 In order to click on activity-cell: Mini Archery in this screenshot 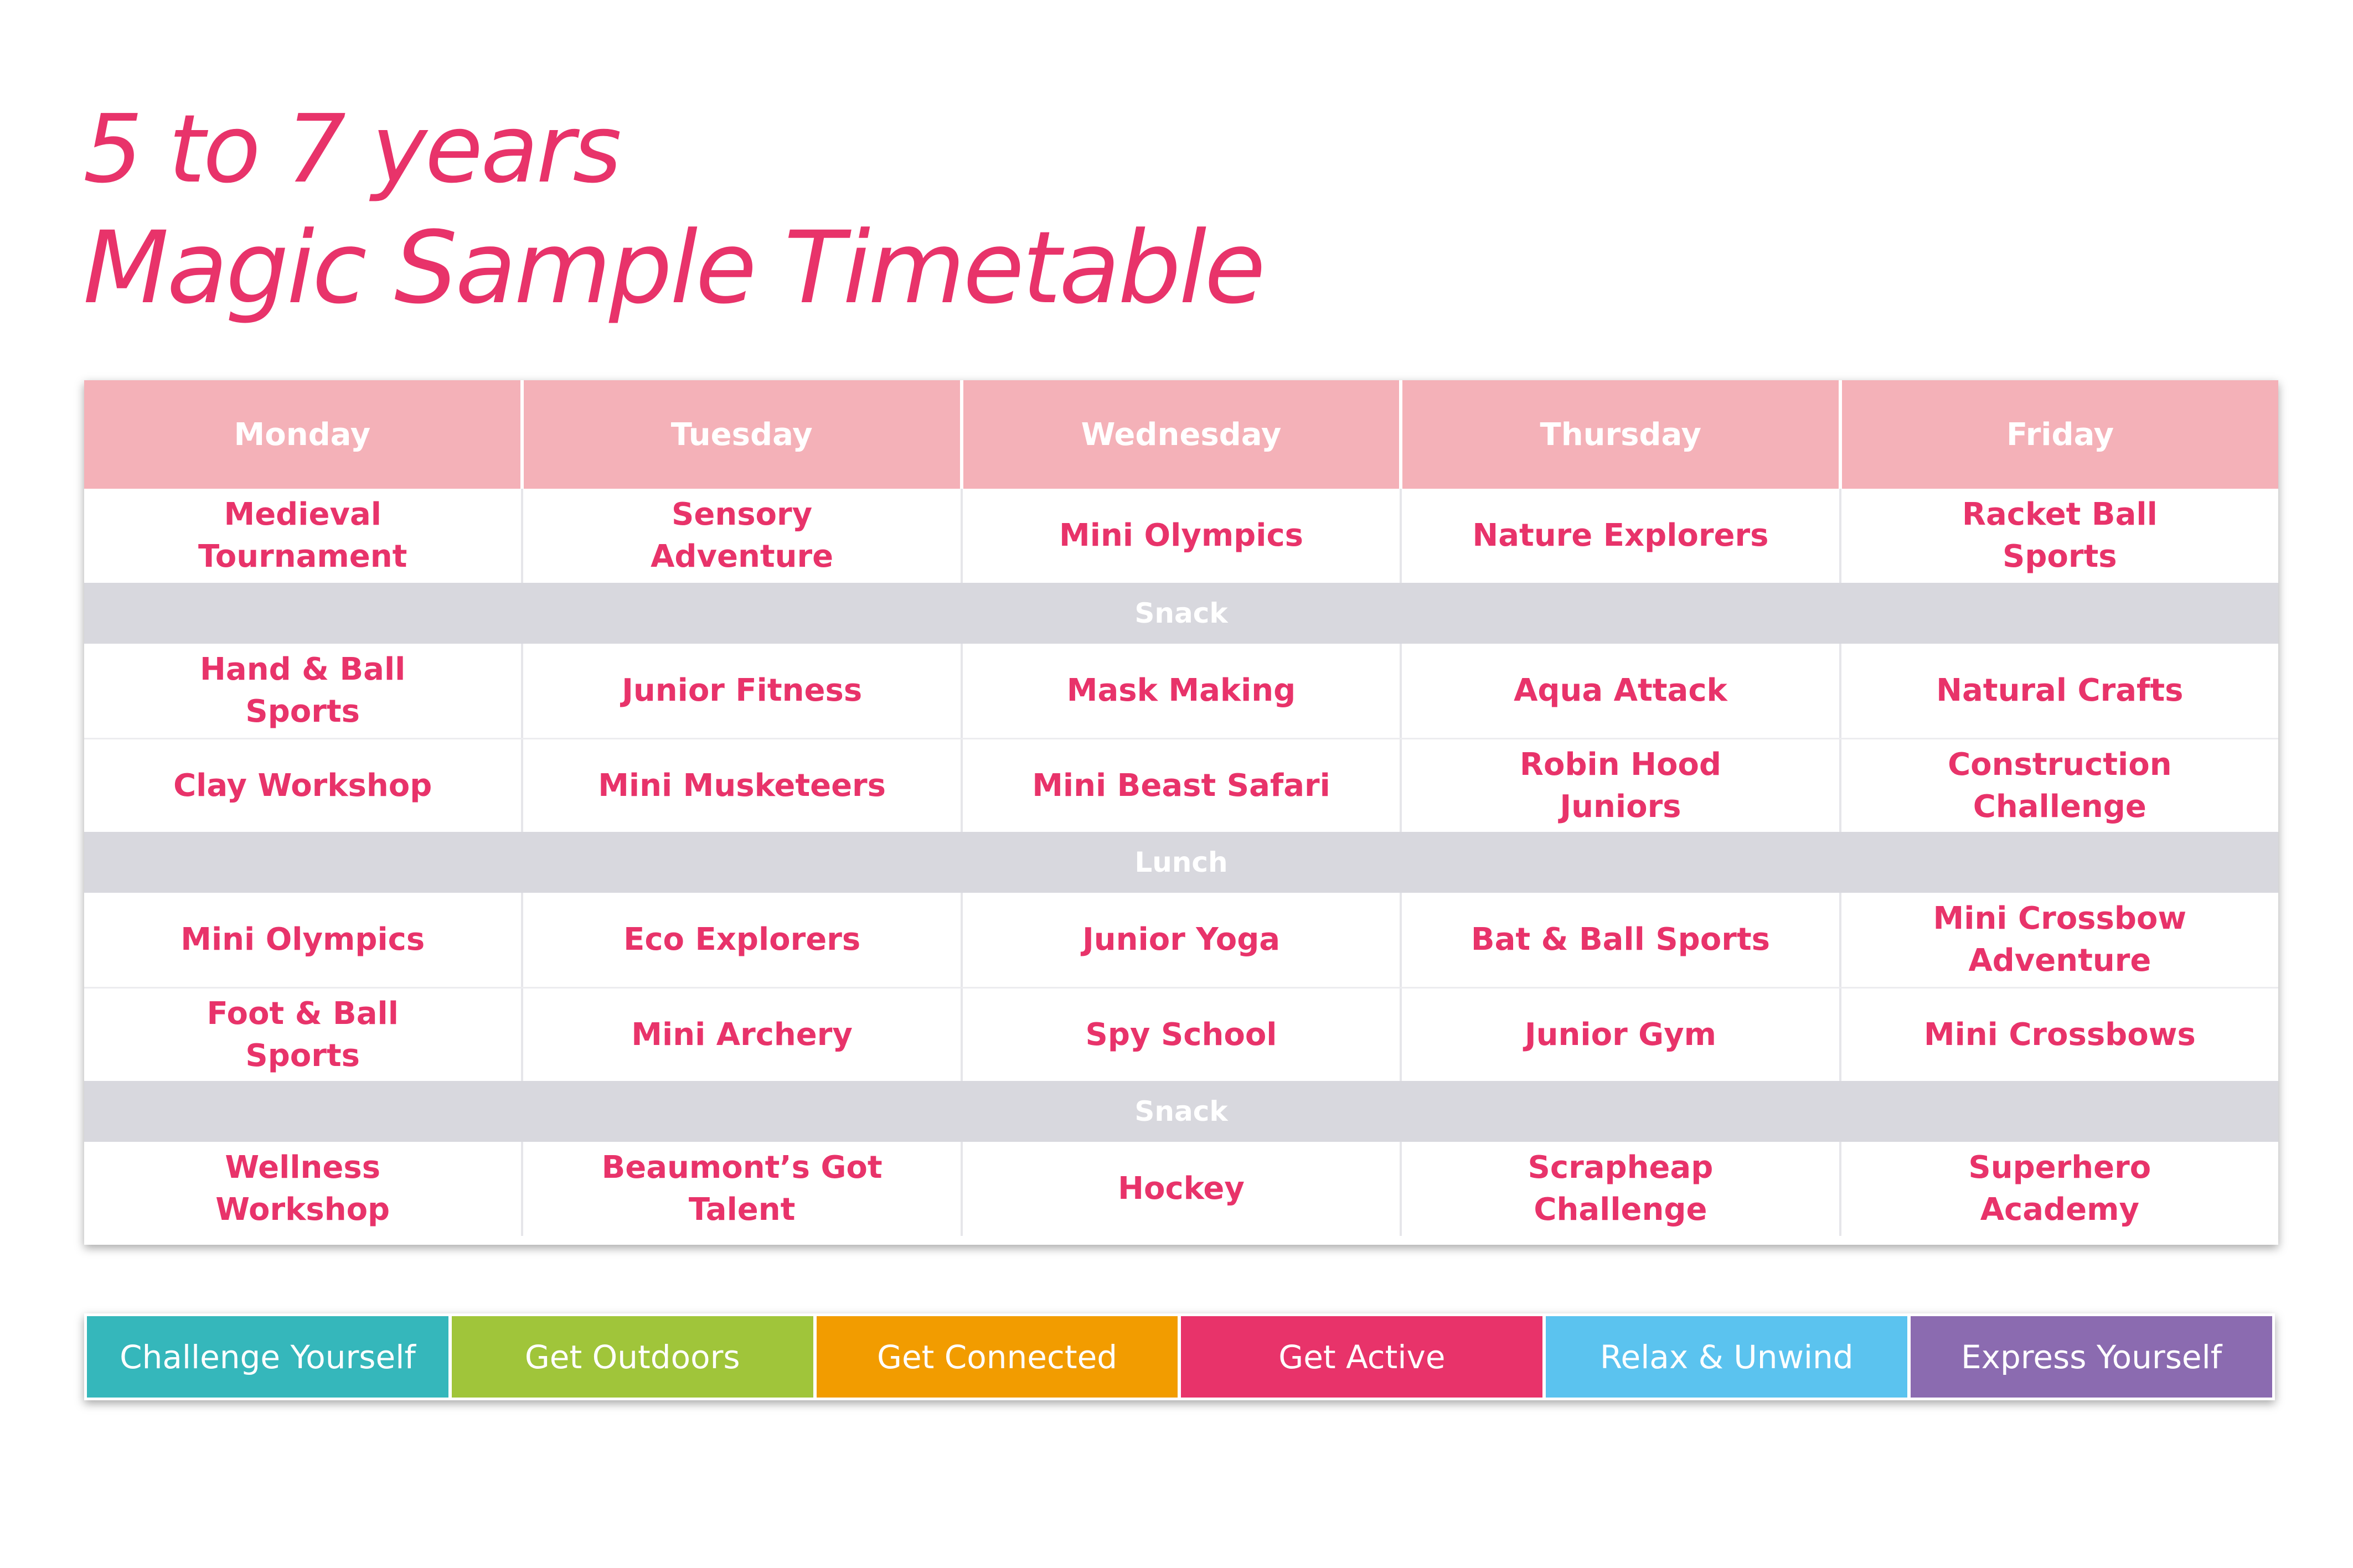, I will do `click(743, 1035)`.